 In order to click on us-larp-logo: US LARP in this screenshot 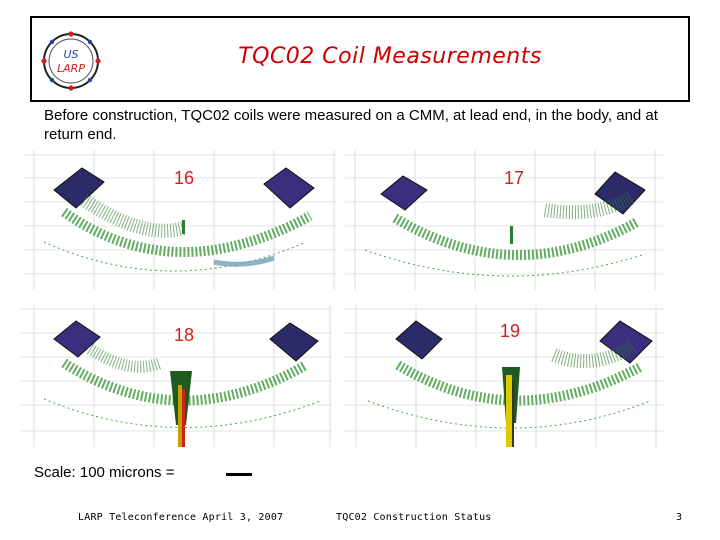, I will do `click(71, 61)`.